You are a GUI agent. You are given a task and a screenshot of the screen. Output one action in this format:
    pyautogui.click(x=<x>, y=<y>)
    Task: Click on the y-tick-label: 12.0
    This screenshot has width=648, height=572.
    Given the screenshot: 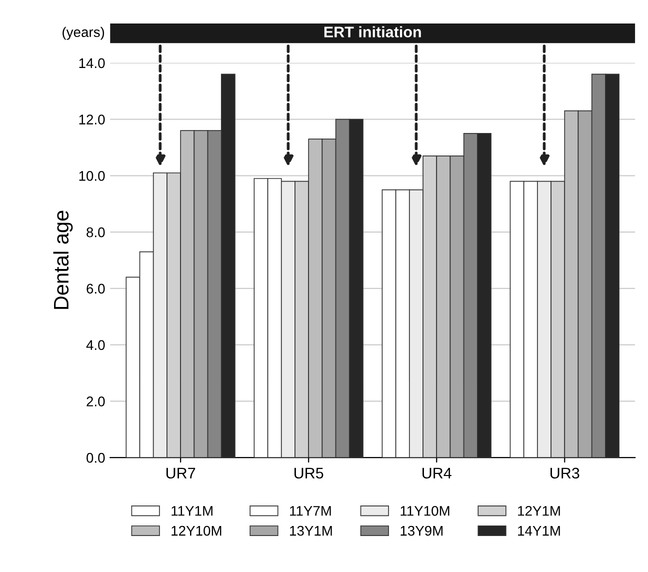 What is the action you would take?
    pyautogui.click(x=92, y=119)
    